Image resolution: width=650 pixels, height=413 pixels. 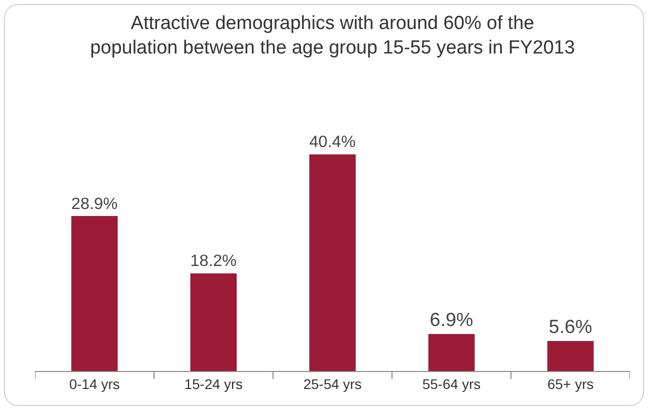 What do you see at coordinates (452, 321) in the screenshot?
I see `data-label: 6.9%` at bounding box center [452, 321].